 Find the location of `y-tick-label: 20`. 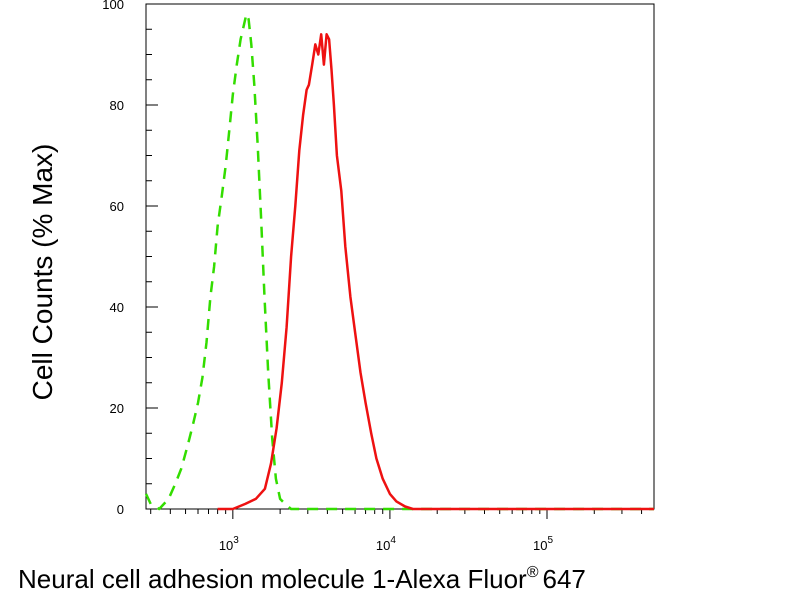

y-tick-label: 20 is located at coordinates (117, 408).